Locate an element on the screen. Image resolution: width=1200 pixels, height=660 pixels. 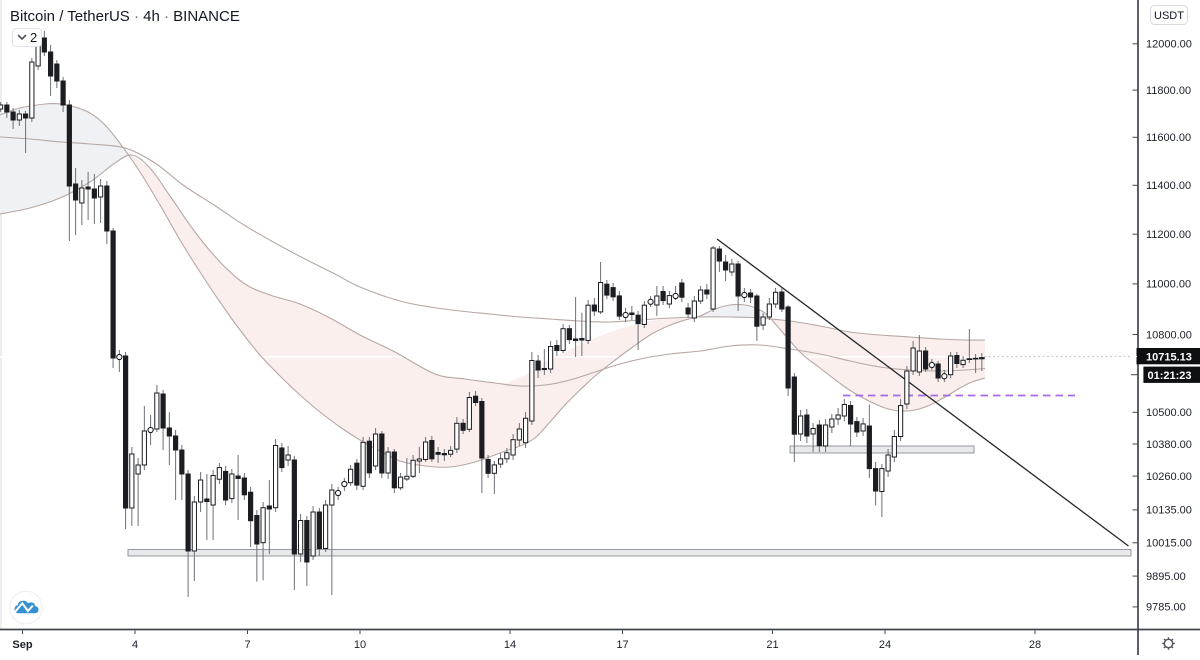
svg-text: 14 is located at coordinates (510, 645).